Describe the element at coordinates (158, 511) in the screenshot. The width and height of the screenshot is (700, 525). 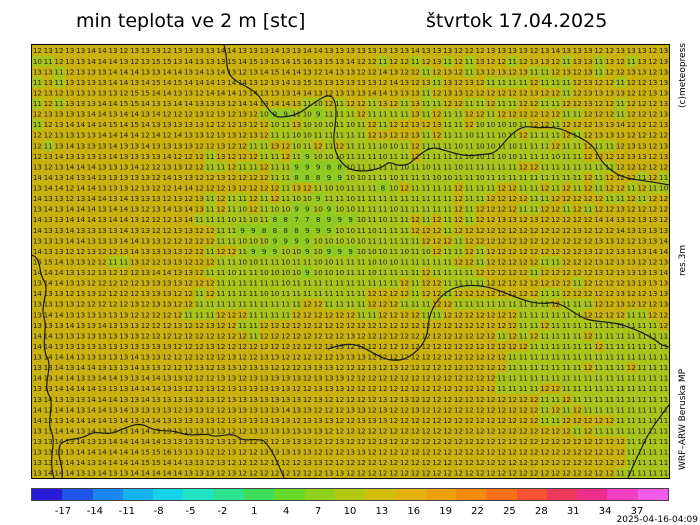
I see `colorbar-tick-label: -8` at that location.